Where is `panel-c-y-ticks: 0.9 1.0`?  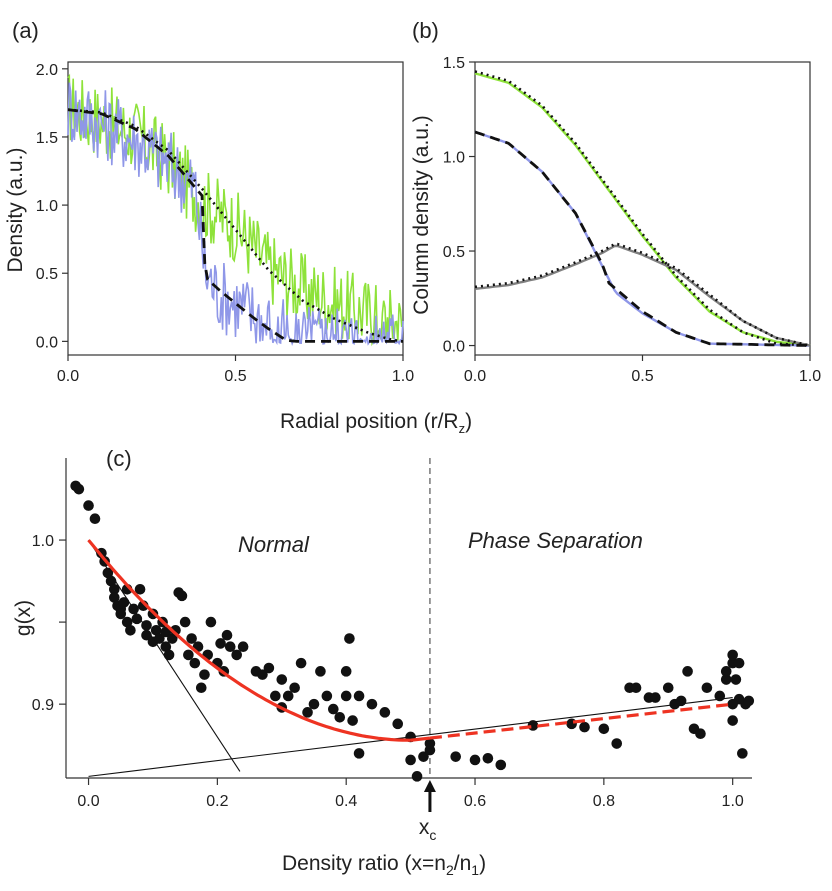 panel-c-y-ticks: 0.9 1.0 is located at coordinates (49, 623).